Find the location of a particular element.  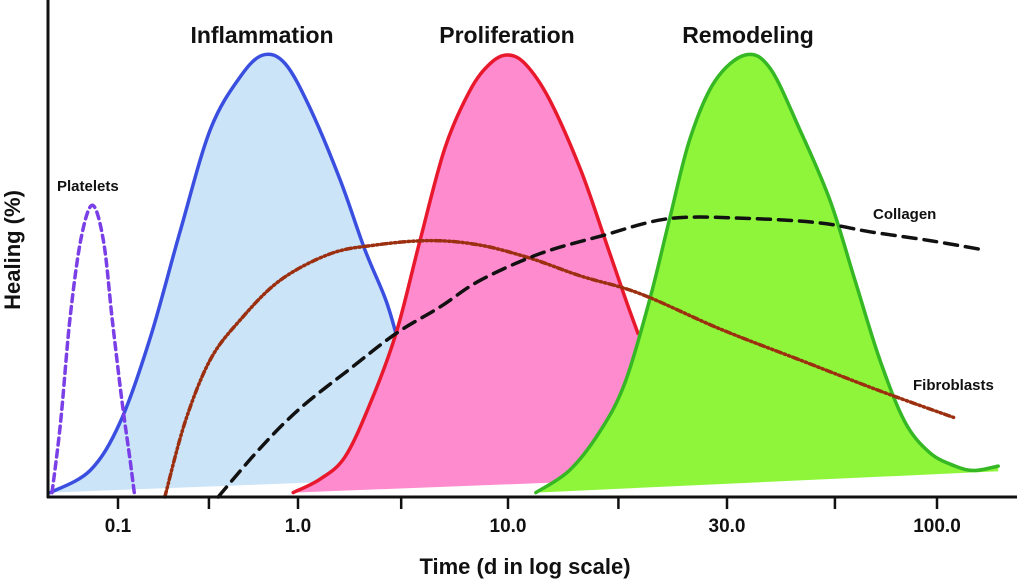

x-tick-label: 0.1 is located at coordinates (118, 526).